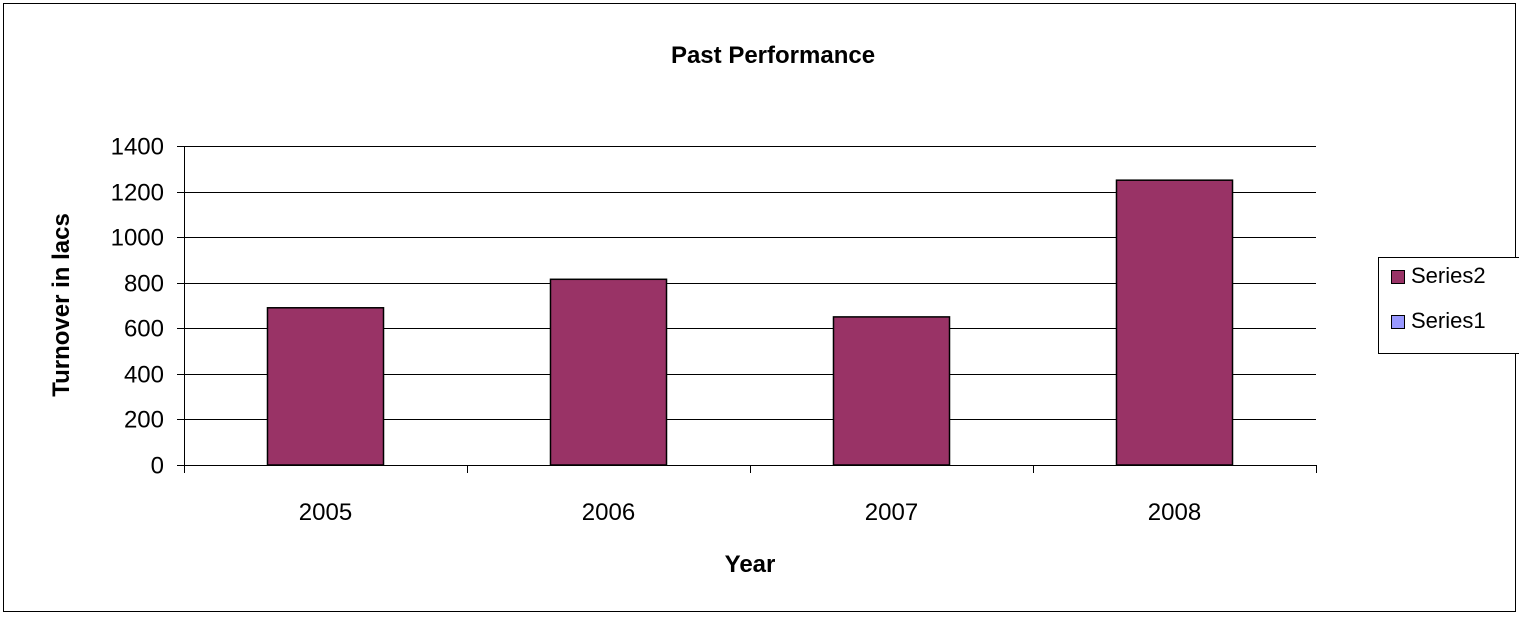 The image size is (1519, 620). What do you see at coordinates (137, 238) in the screenshot?
I see `y-tick-label: 1000` at bounding box center [137, 238].